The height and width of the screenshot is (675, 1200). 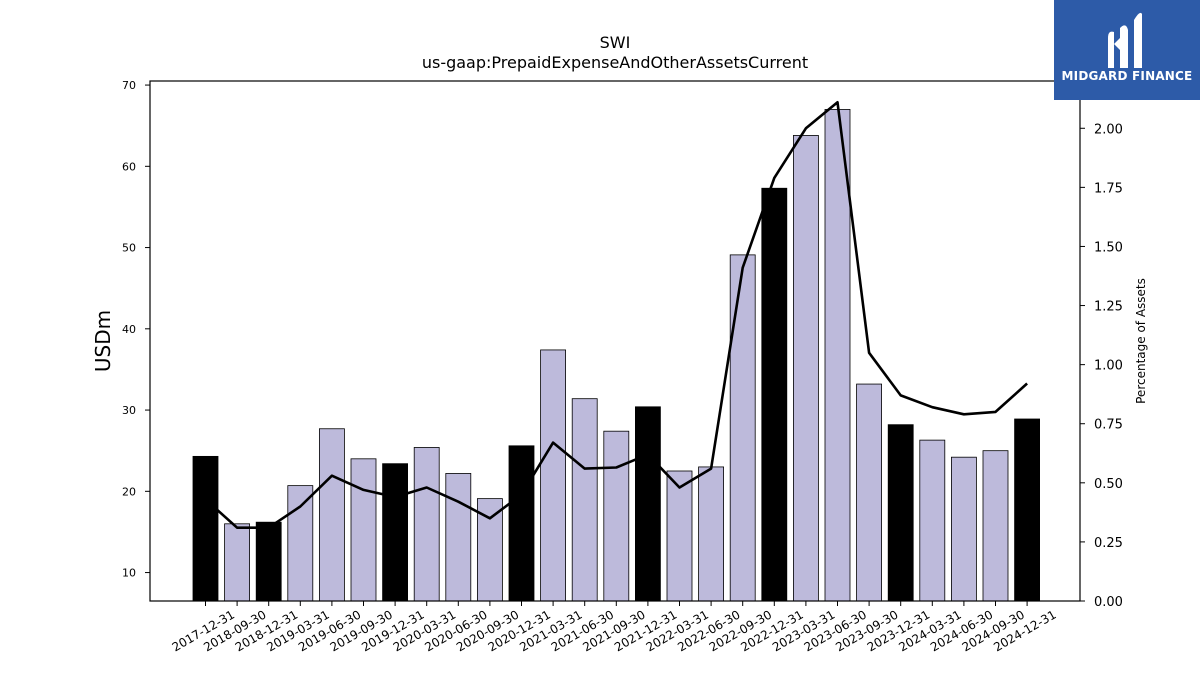 What do you see at coordinates (1108, 188) in the screenshot?
I see `y2-tick-label: 1.75` at bounding box center [1108, 188].